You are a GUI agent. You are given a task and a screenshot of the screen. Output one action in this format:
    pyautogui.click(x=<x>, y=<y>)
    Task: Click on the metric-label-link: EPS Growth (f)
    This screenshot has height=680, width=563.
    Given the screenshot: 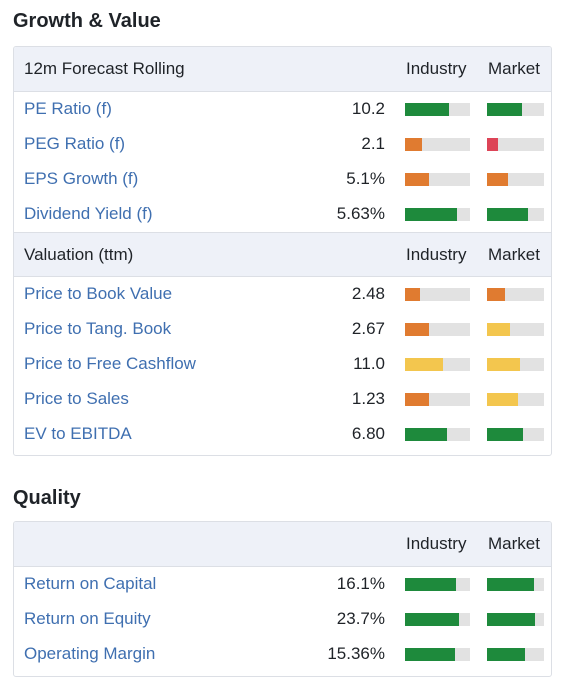 What is the action you would take?
    pyautogui.click(x=81, y=178)
    